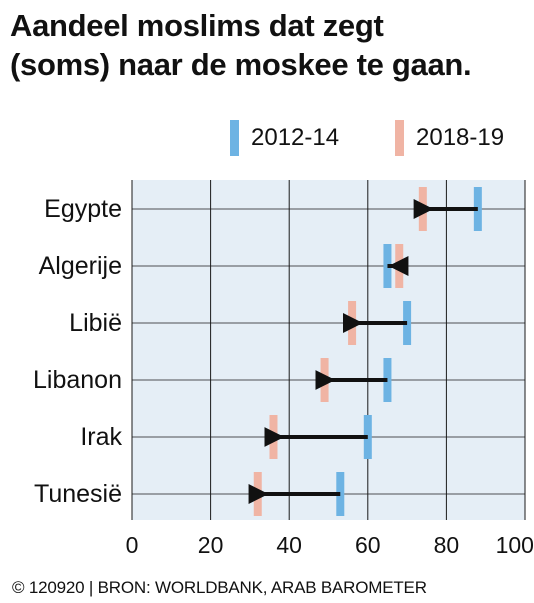  What do you see at coordinates (211, 545) in the screenshot?
I see `x-tick-label: 20` at bounding box center [211, 545].